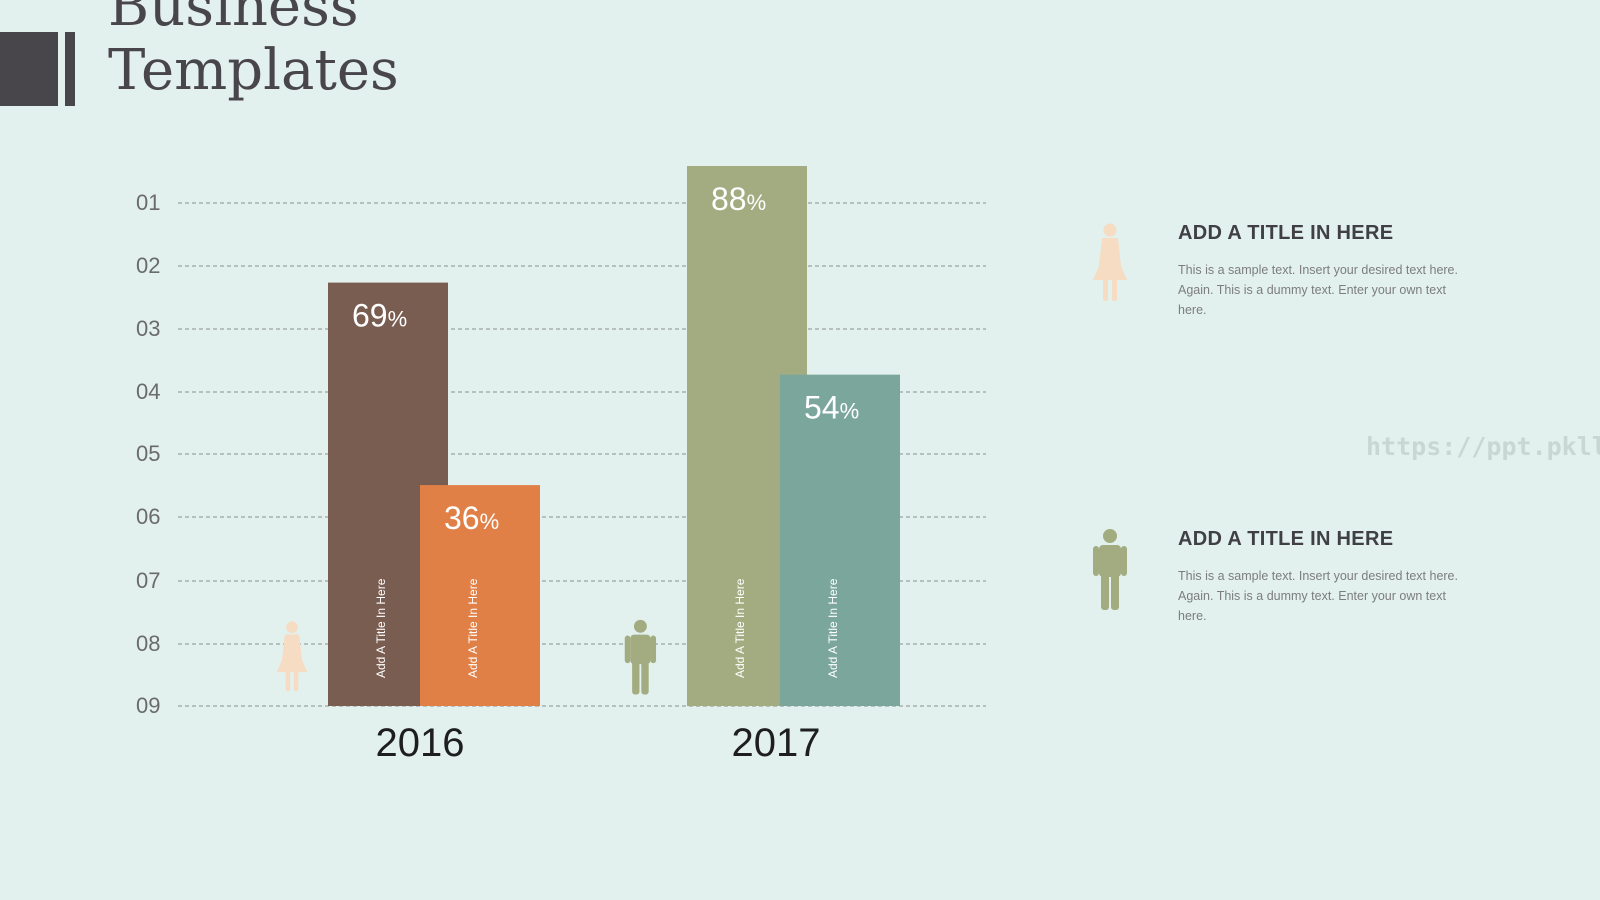 This screenshot has width=1600, height=900. I want to click on title-line-1: Business, so click(233, 19).